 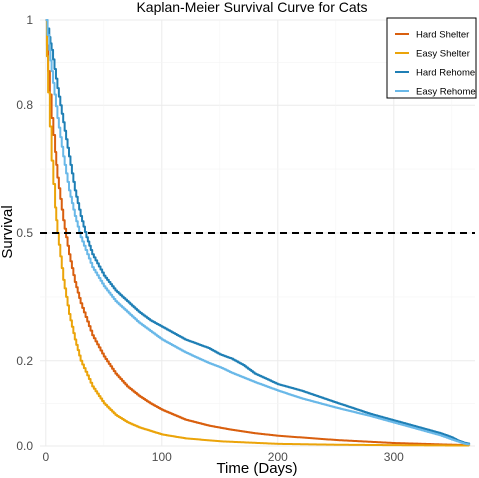 I want to click on y-axis-title: Survival, so click(x=8, y=231).